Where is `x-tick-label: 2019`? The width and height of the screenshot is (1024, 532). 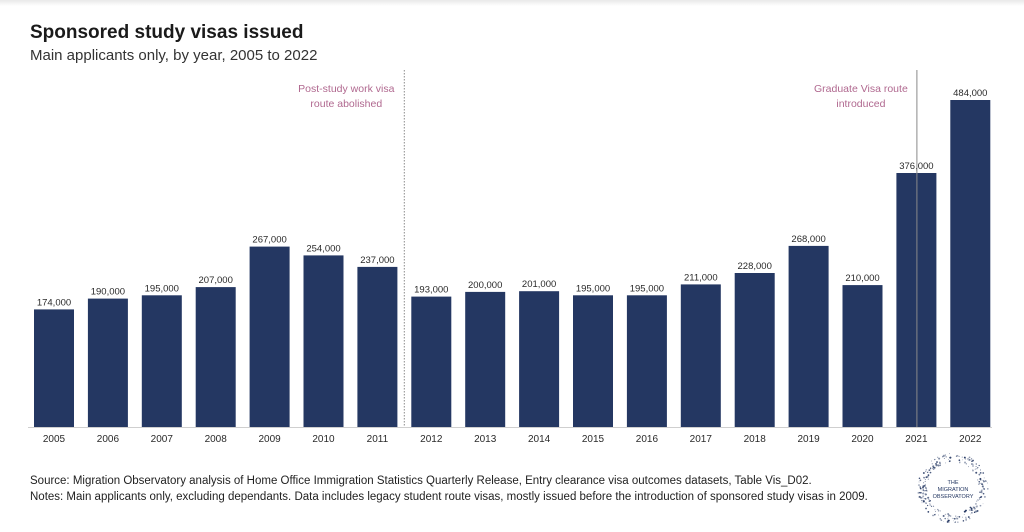
x-tick-label: 2019 is located at coordinates (808, 439).